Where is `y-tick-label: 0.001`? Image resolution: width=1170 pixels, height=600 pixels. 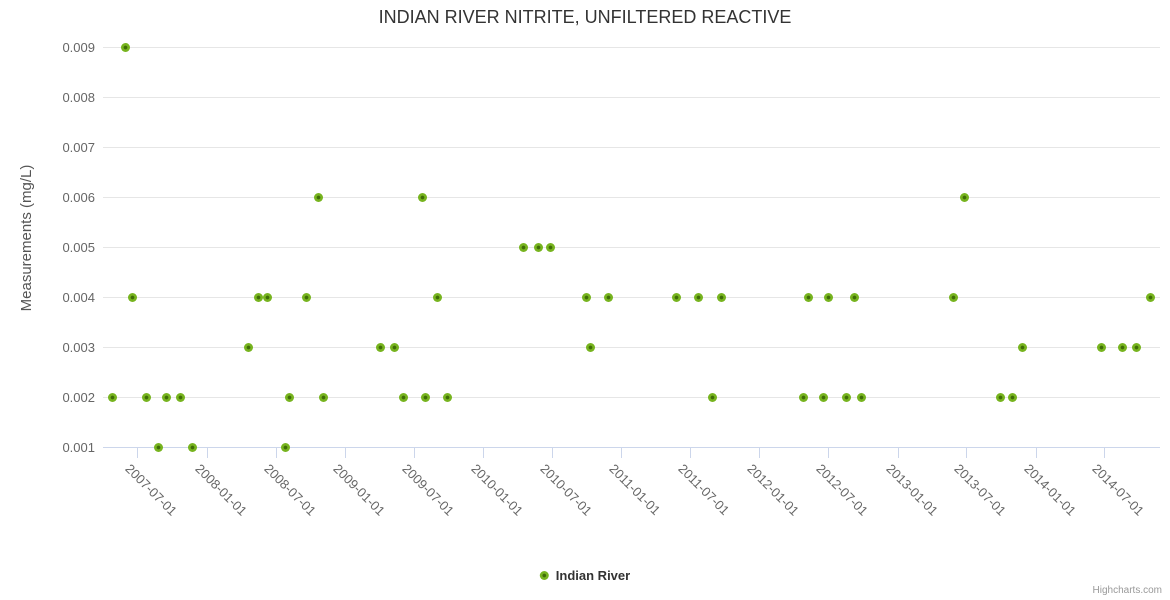
y-tick-label: 0.001 is located at coordinates (78, 447).